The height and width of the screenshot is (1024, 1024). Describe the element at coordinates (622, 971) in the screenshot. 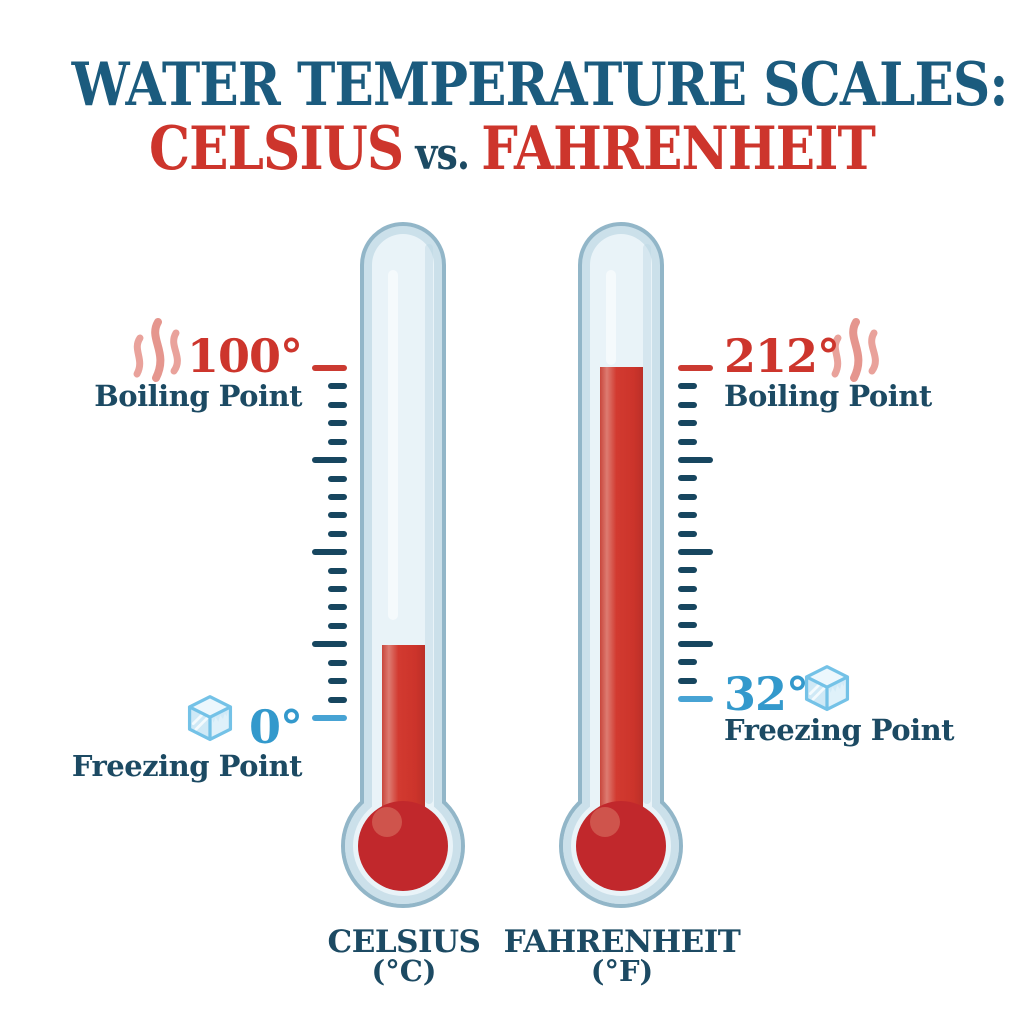

I see `fahrenheit-scale-unit: (°F)` at that location.